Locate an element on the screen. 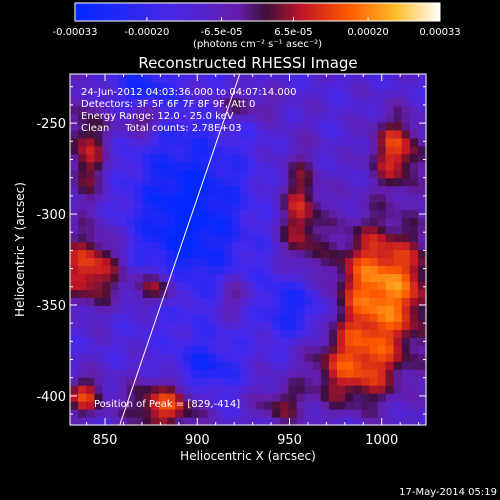  x-tick-label: 900 is located at coordinates (197, 440).